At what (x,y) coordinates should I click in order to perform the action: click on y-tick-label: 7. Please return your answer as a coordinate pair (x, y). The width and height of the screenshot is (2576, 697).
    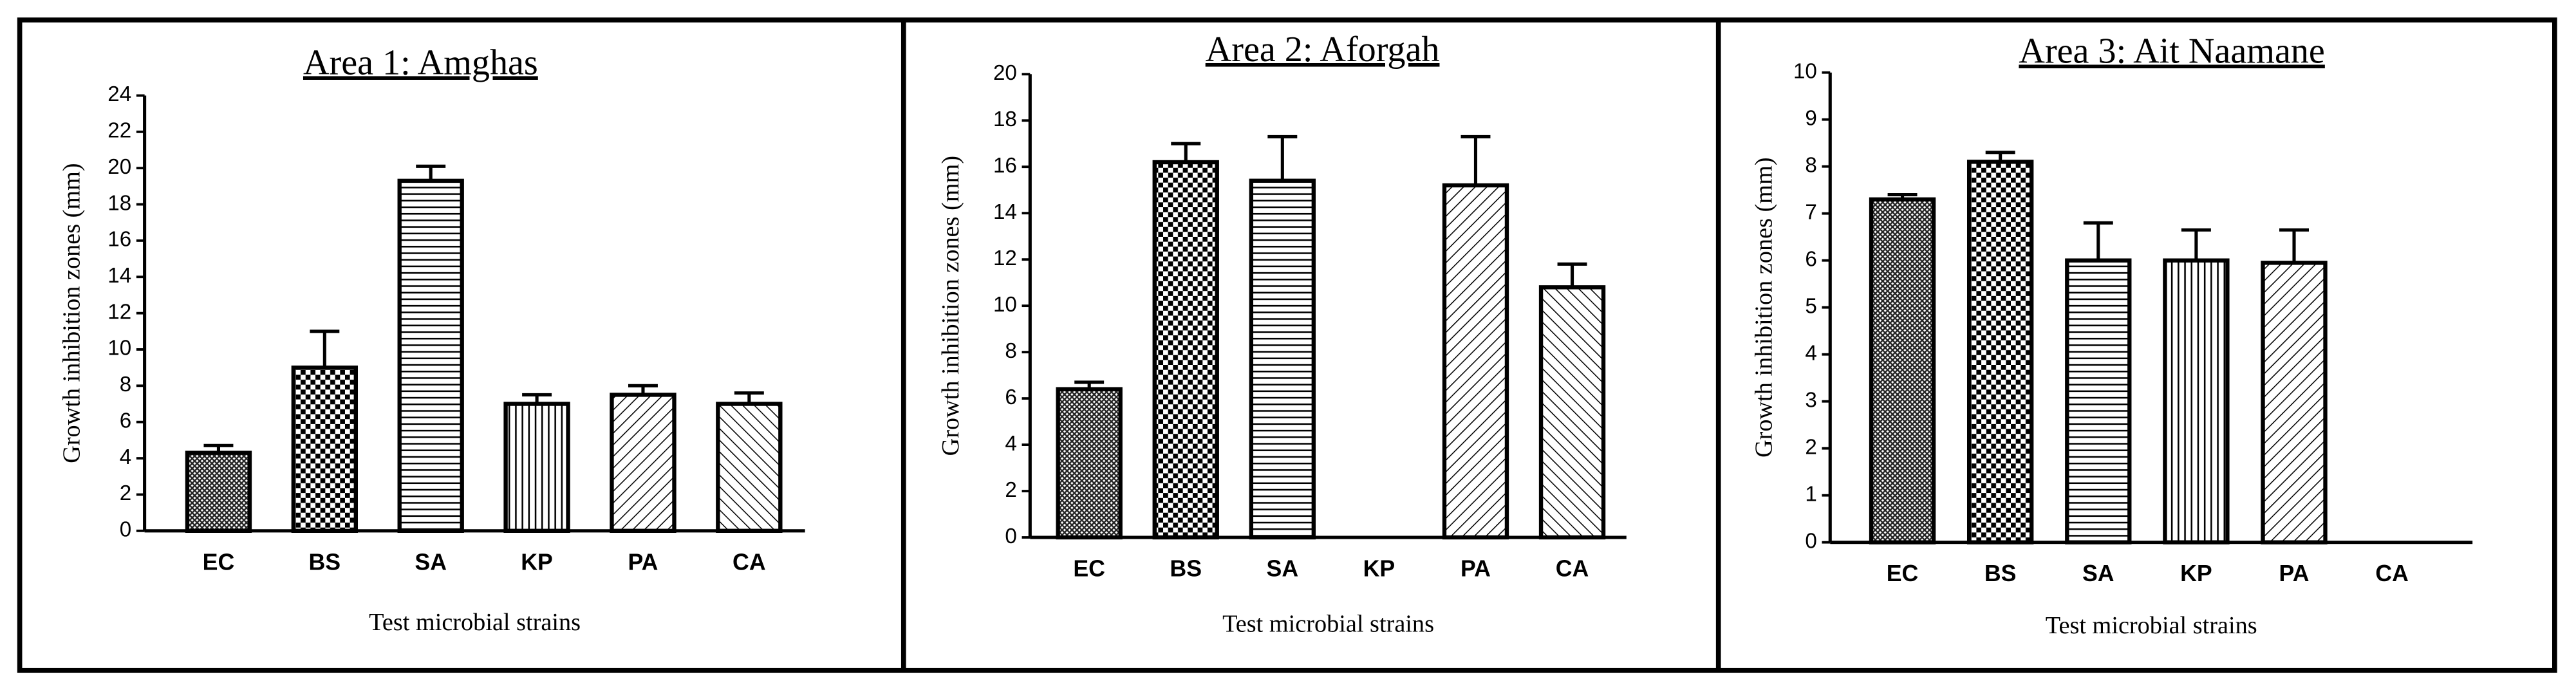
    Looking at the image, I should click on (1810, 212).